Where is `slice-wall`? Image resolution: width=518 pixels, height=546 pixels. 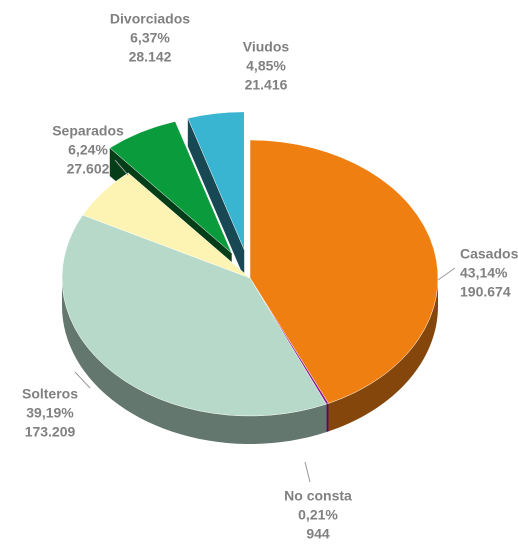
slice-wall is located at coordinates (216, 198).